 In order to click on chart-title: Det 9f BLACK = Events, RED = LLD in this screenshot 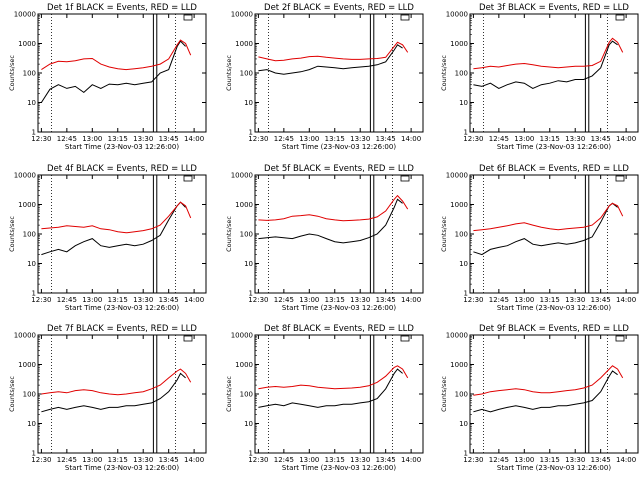, I will do `click(554, 329)`.